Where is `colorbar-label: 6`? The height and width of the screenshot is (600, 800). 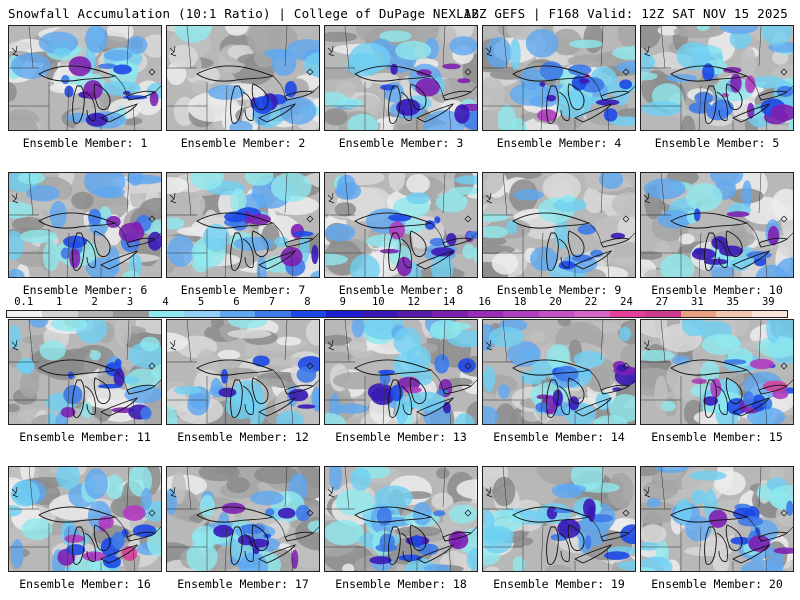
colorbar-label: 6 is located at coordinates (236, 302).